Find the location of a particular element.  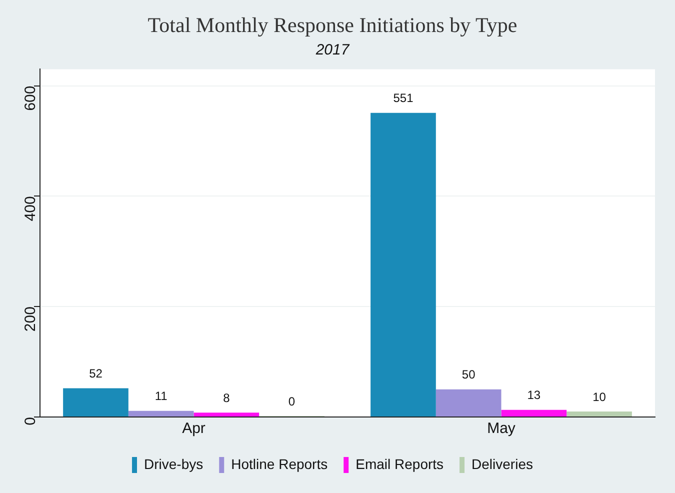

chart-title: Total Monthly Response Initiations by Type is located at coordinates (333, 25).